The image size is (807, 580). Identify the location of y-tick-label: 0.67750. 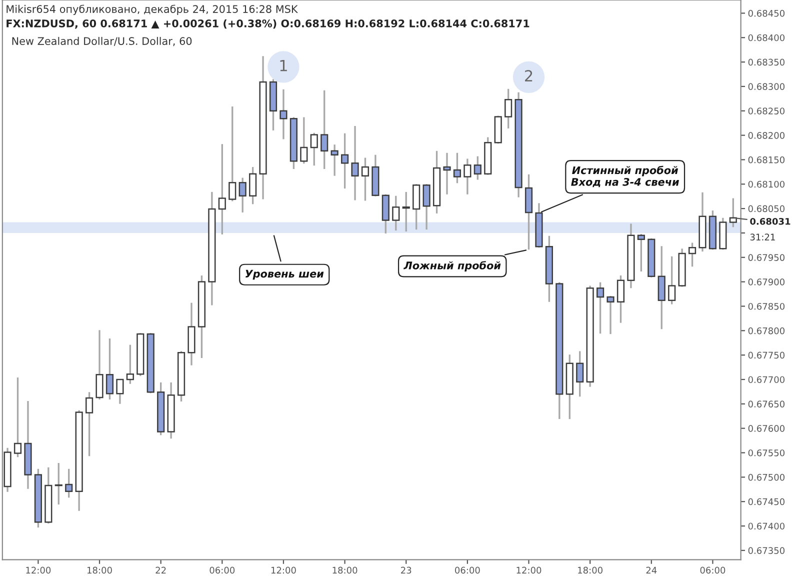
(766, 355).